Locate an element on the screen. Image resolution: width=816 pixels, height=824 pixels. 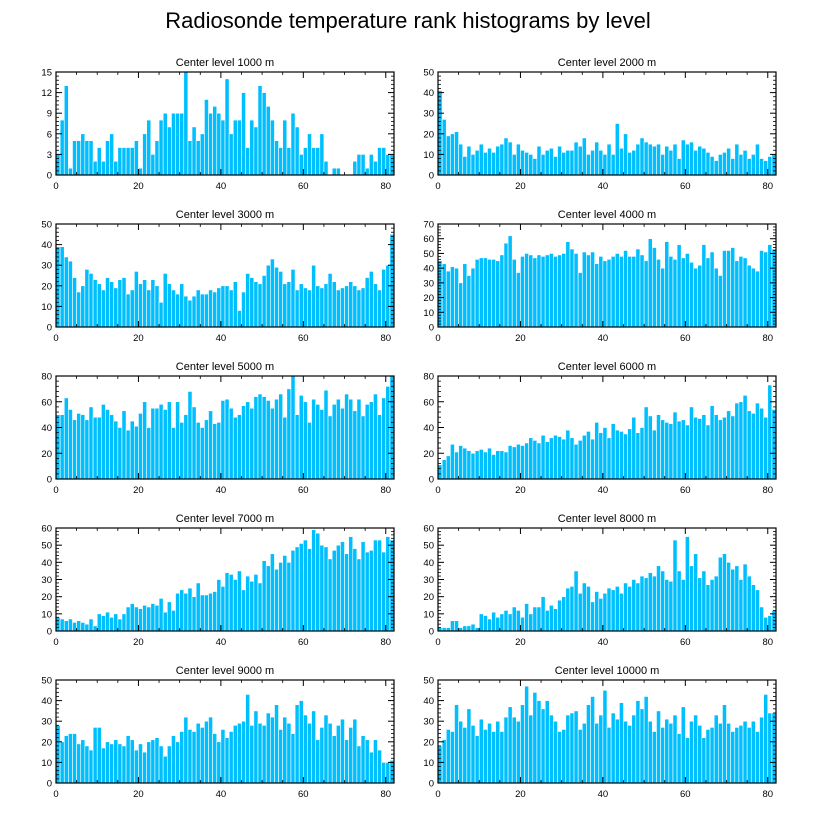
histogram-panel-9000m: Center level 9000 m 0 10 20 30 40 50 0 20 40 60 80 is located at coordinates (218, 732).